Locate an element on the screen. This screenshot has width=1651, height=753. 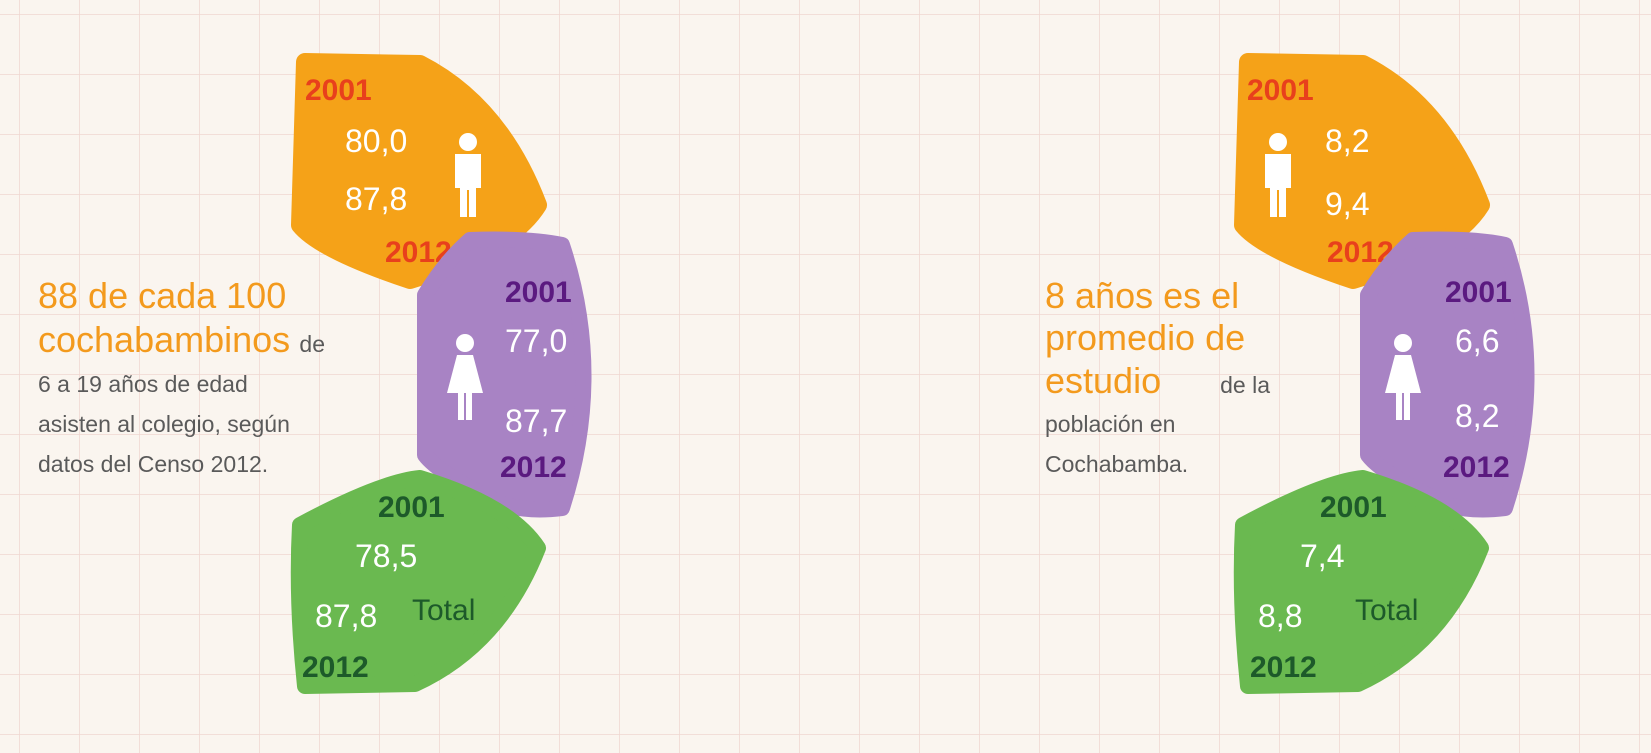
value-label: 9,4 is located at coordinates (1347, 204).